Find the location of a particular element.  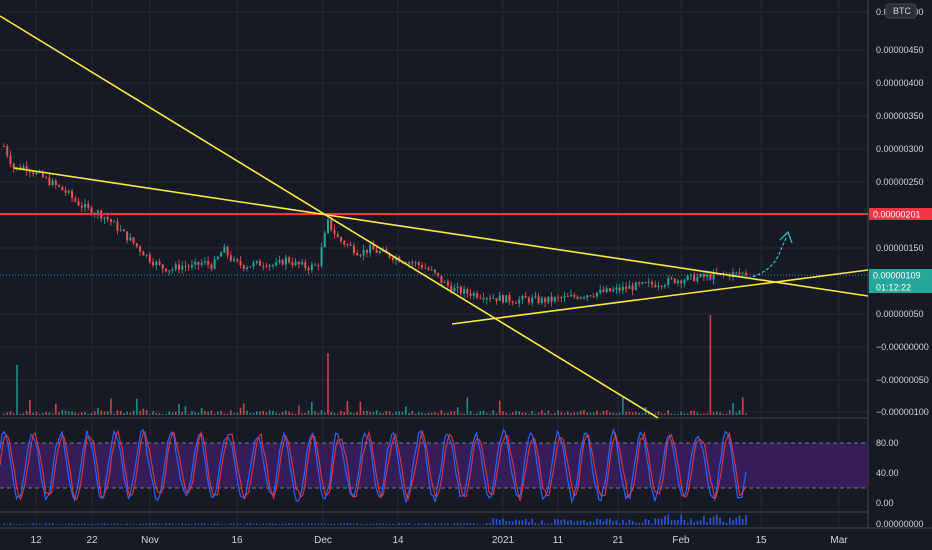

bottom-tick-label: 0.00000000 is located at coordinates (900, 524).